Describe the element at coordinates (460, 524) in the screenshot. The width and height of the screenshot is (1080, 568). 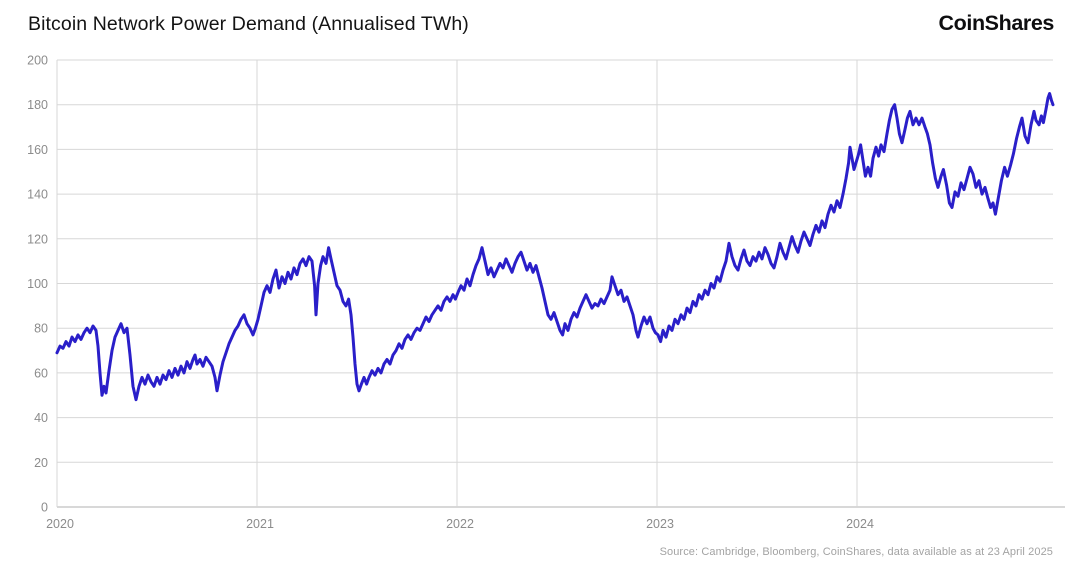
I see `x-tick-label: 2022` at that location.